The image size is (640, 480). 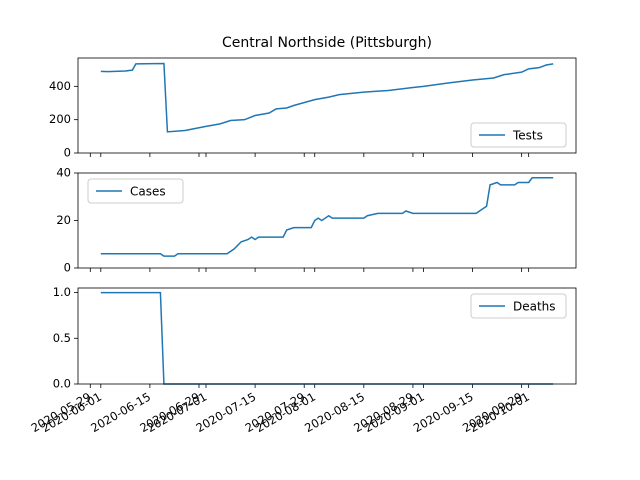 What do you see at coordinates (63, 173) in the screenshot?
I see `y-tick-label: 40` at bounding box center [63, 173].